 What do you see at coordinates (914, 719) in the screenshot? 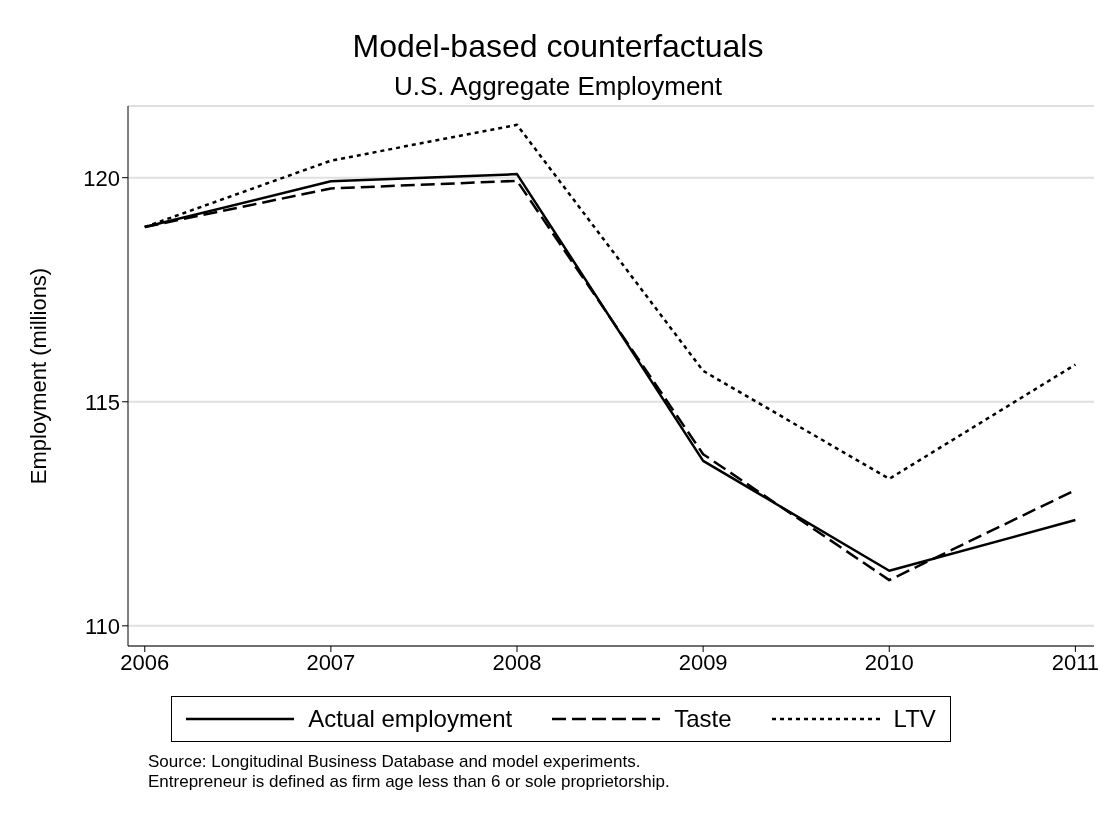
I see `legend-label: LTV` at bounding box center [914, 719].